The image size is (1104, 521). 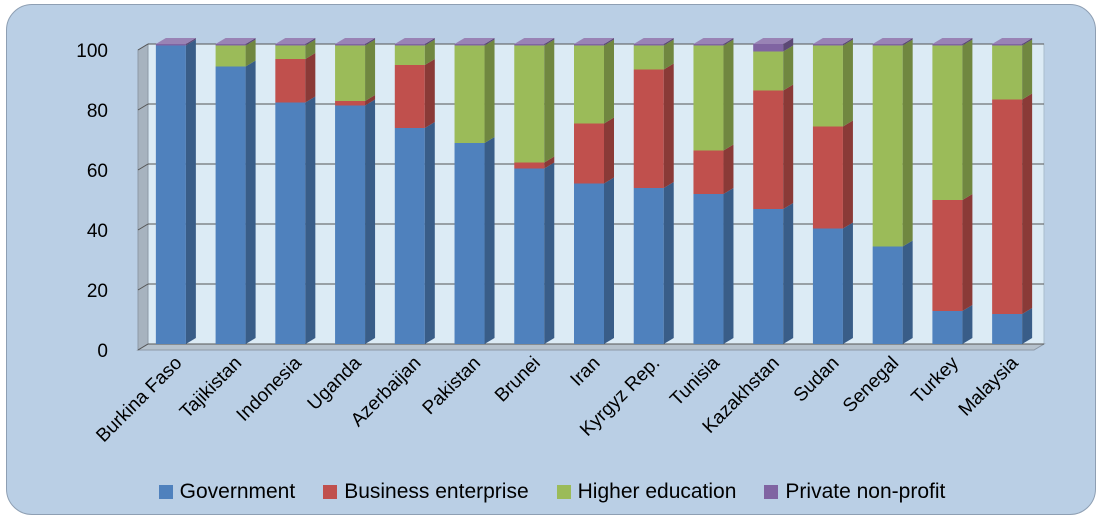 I want to click on bar-brunei-business-enterprise, so click(x=529, y=165).